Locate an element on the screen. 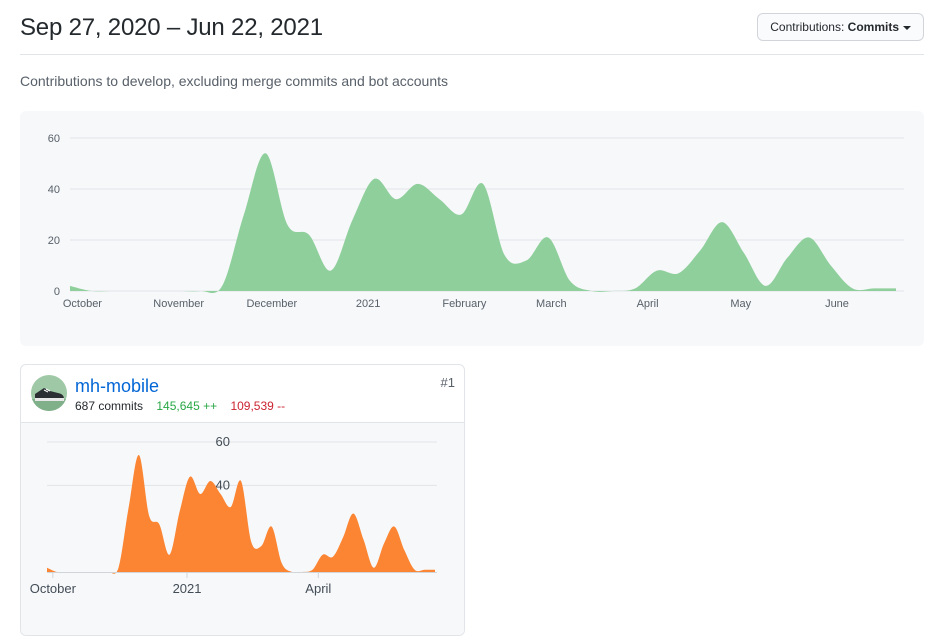 The height and width of the screenshot is (641, 951). commit-count-link: 687 commits is located at coordinates (109, 406).